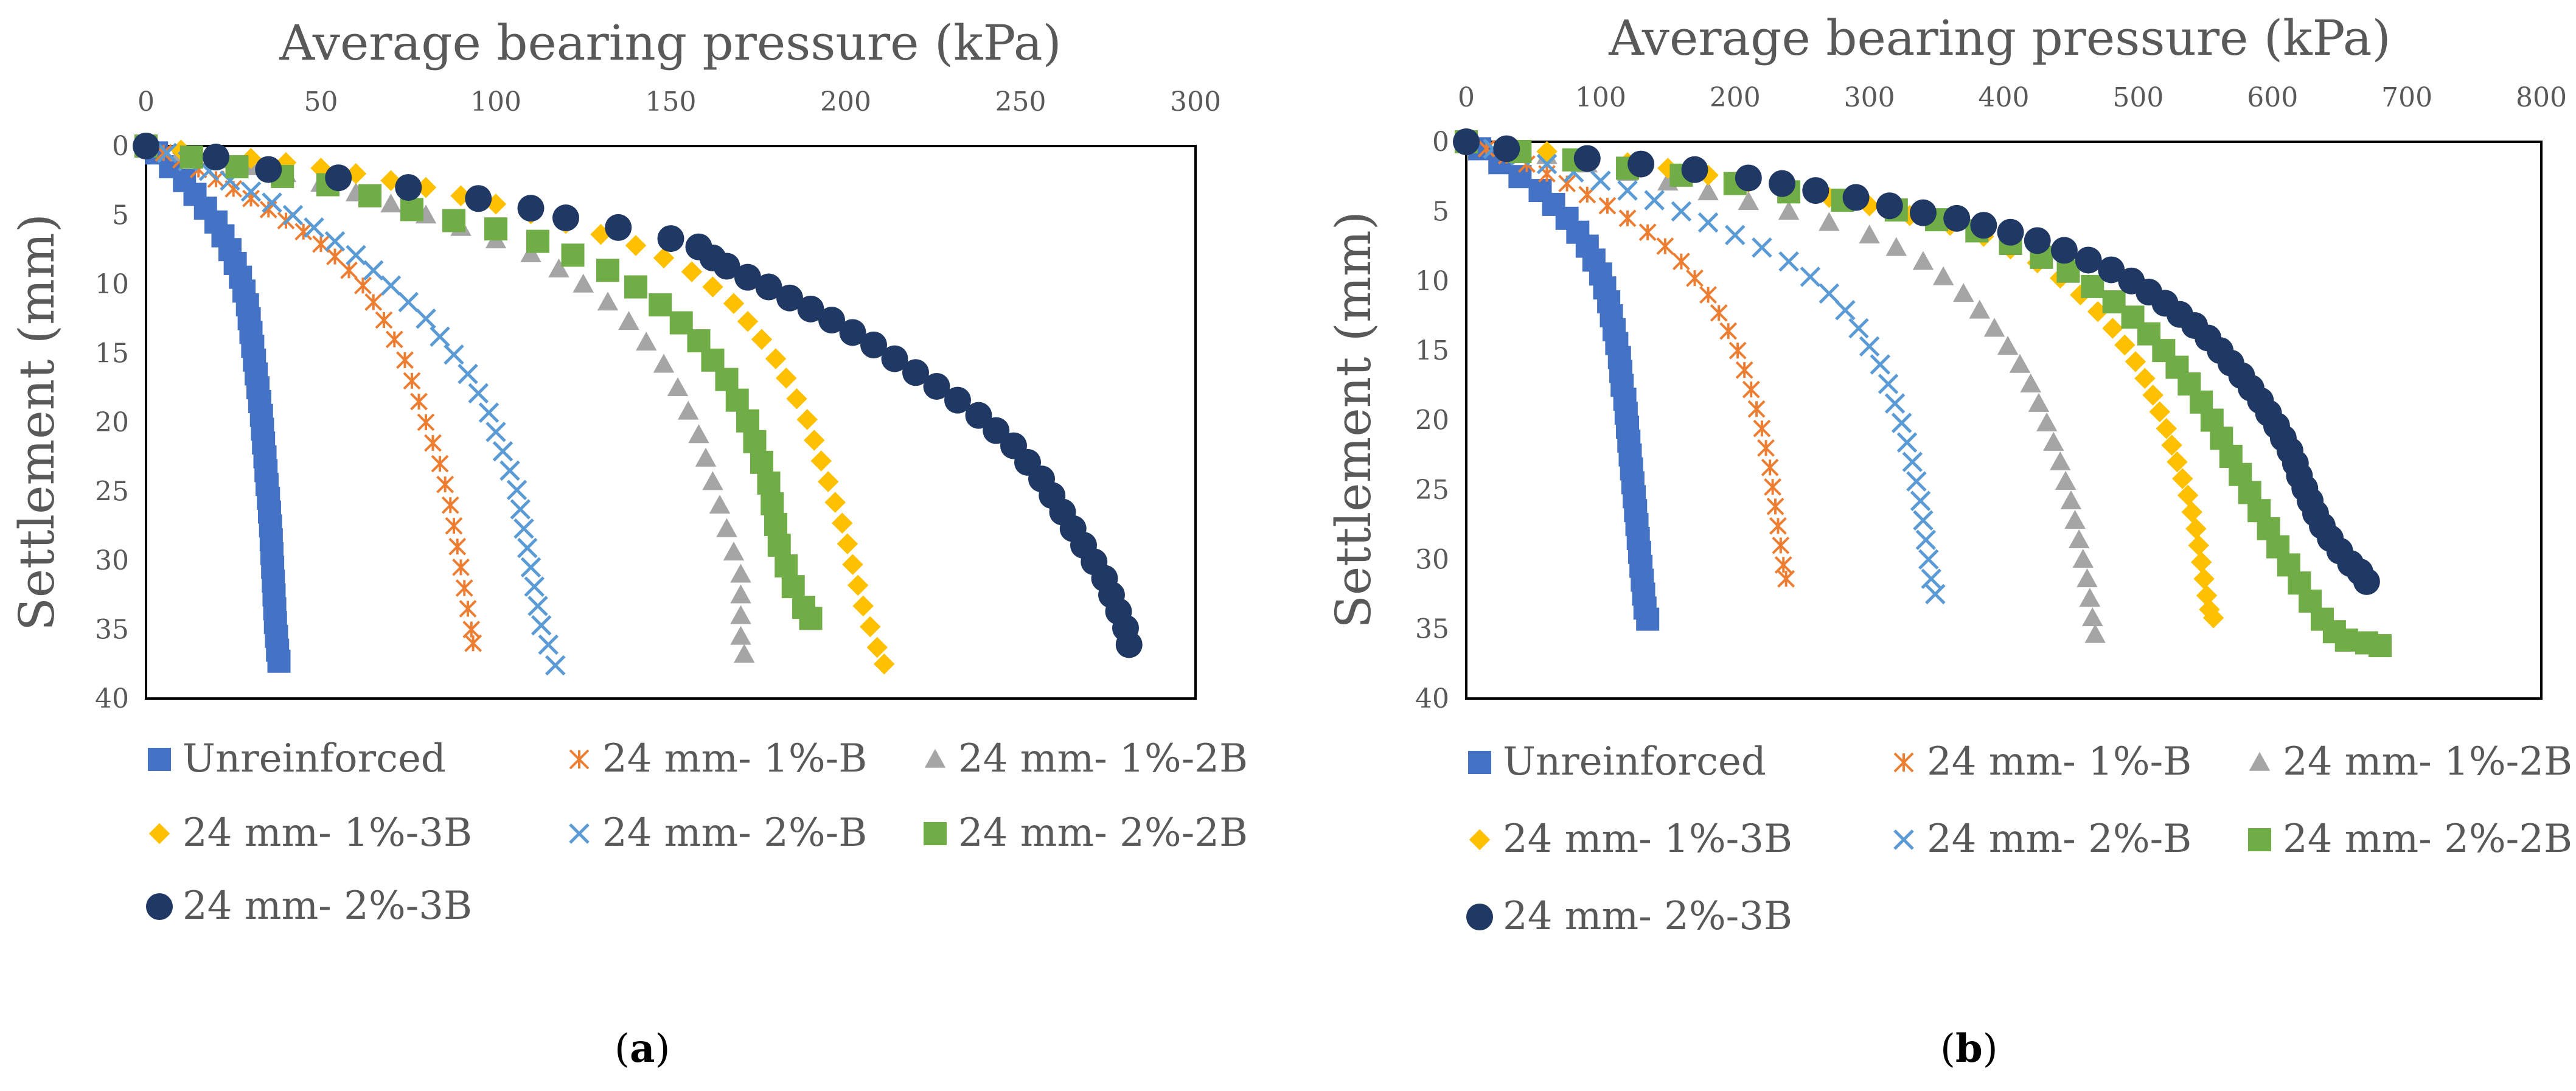  I want to click on legend-item: 24 mm- 1%-2B, so click(2410, 761).